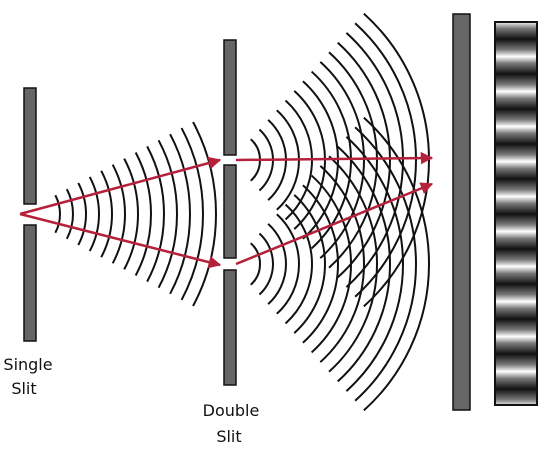  Describe the element at coordinates (461, 212) in the screenshot. I see `screen` at that location.